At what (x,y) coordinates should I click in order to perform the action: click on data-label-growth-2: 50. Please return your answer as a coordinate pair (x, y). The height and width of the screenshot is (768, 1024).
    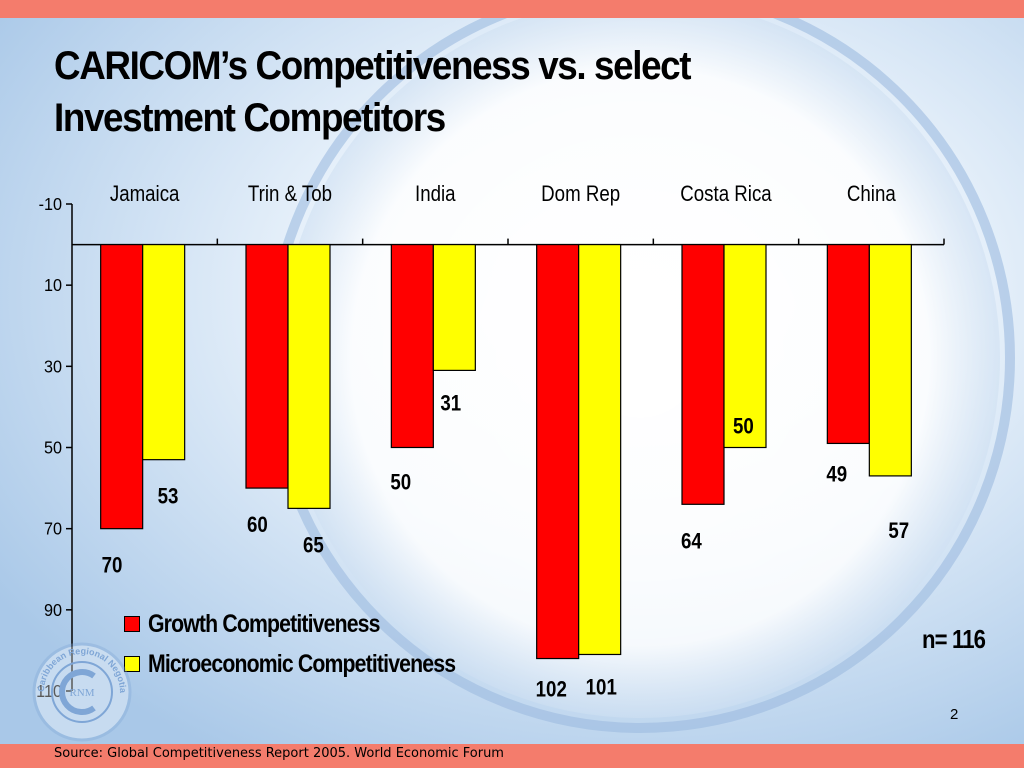
    Looking at the image, I should click on (400, 483).